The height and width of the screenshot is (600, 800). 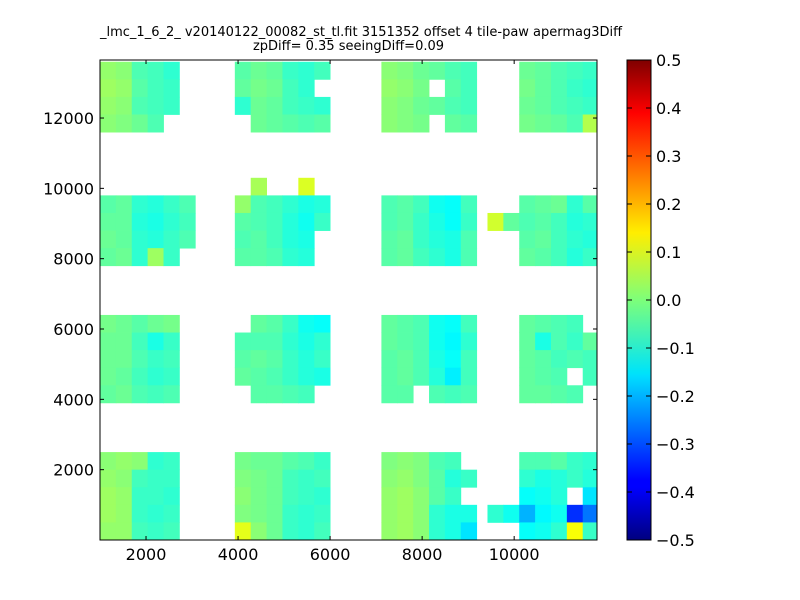 What do you see at coordinates (668, 156) in the screenshot?
I see `colorbar-tick-label: 0.3` at bounding box center [668, 156].